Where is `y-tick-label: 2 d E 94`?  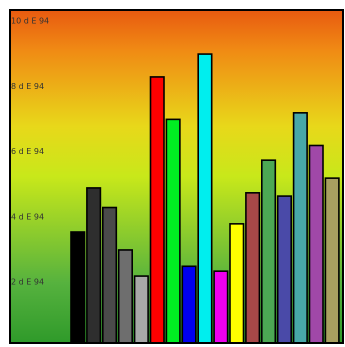 y-tick-label: 2 d E 94 is located at coordinates (27, 282).